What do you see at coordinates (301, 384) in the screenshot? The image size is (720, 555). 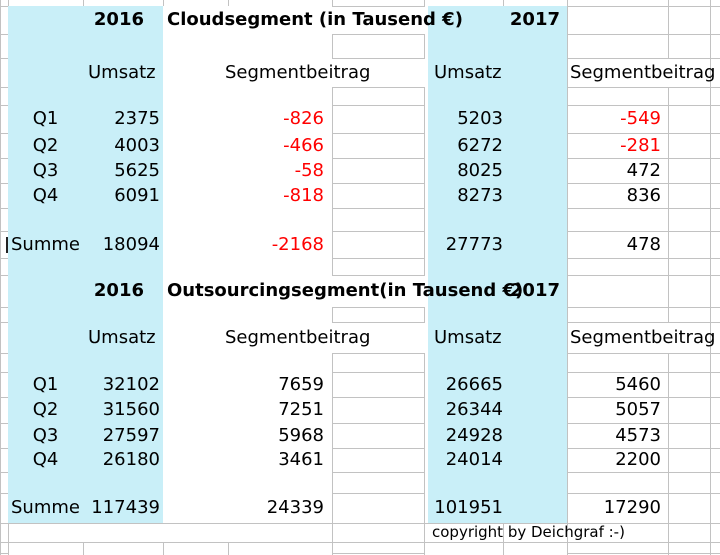 I see `cell-segment-2016: 7659` at bounding box center [301, 384].